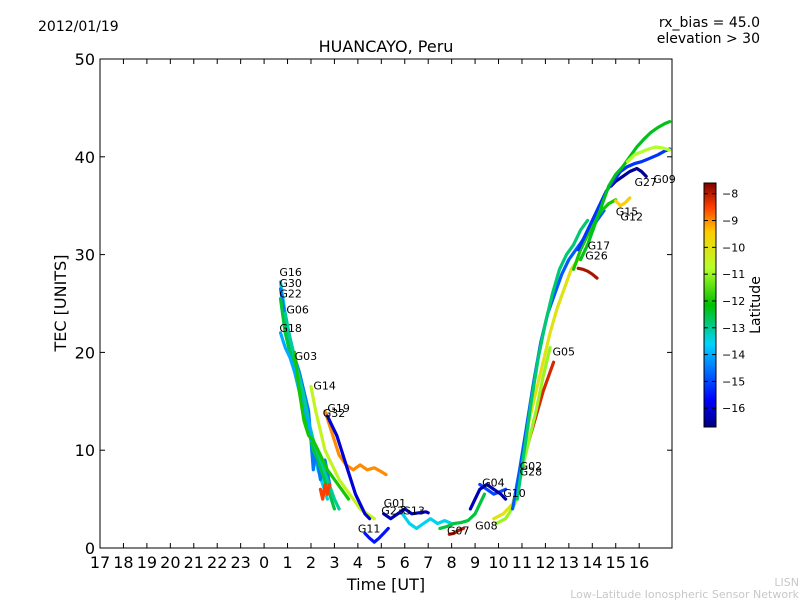 This screenshot has width=800, height=600. I want to click on satellite-label-g17: G17, so click(599, 246).